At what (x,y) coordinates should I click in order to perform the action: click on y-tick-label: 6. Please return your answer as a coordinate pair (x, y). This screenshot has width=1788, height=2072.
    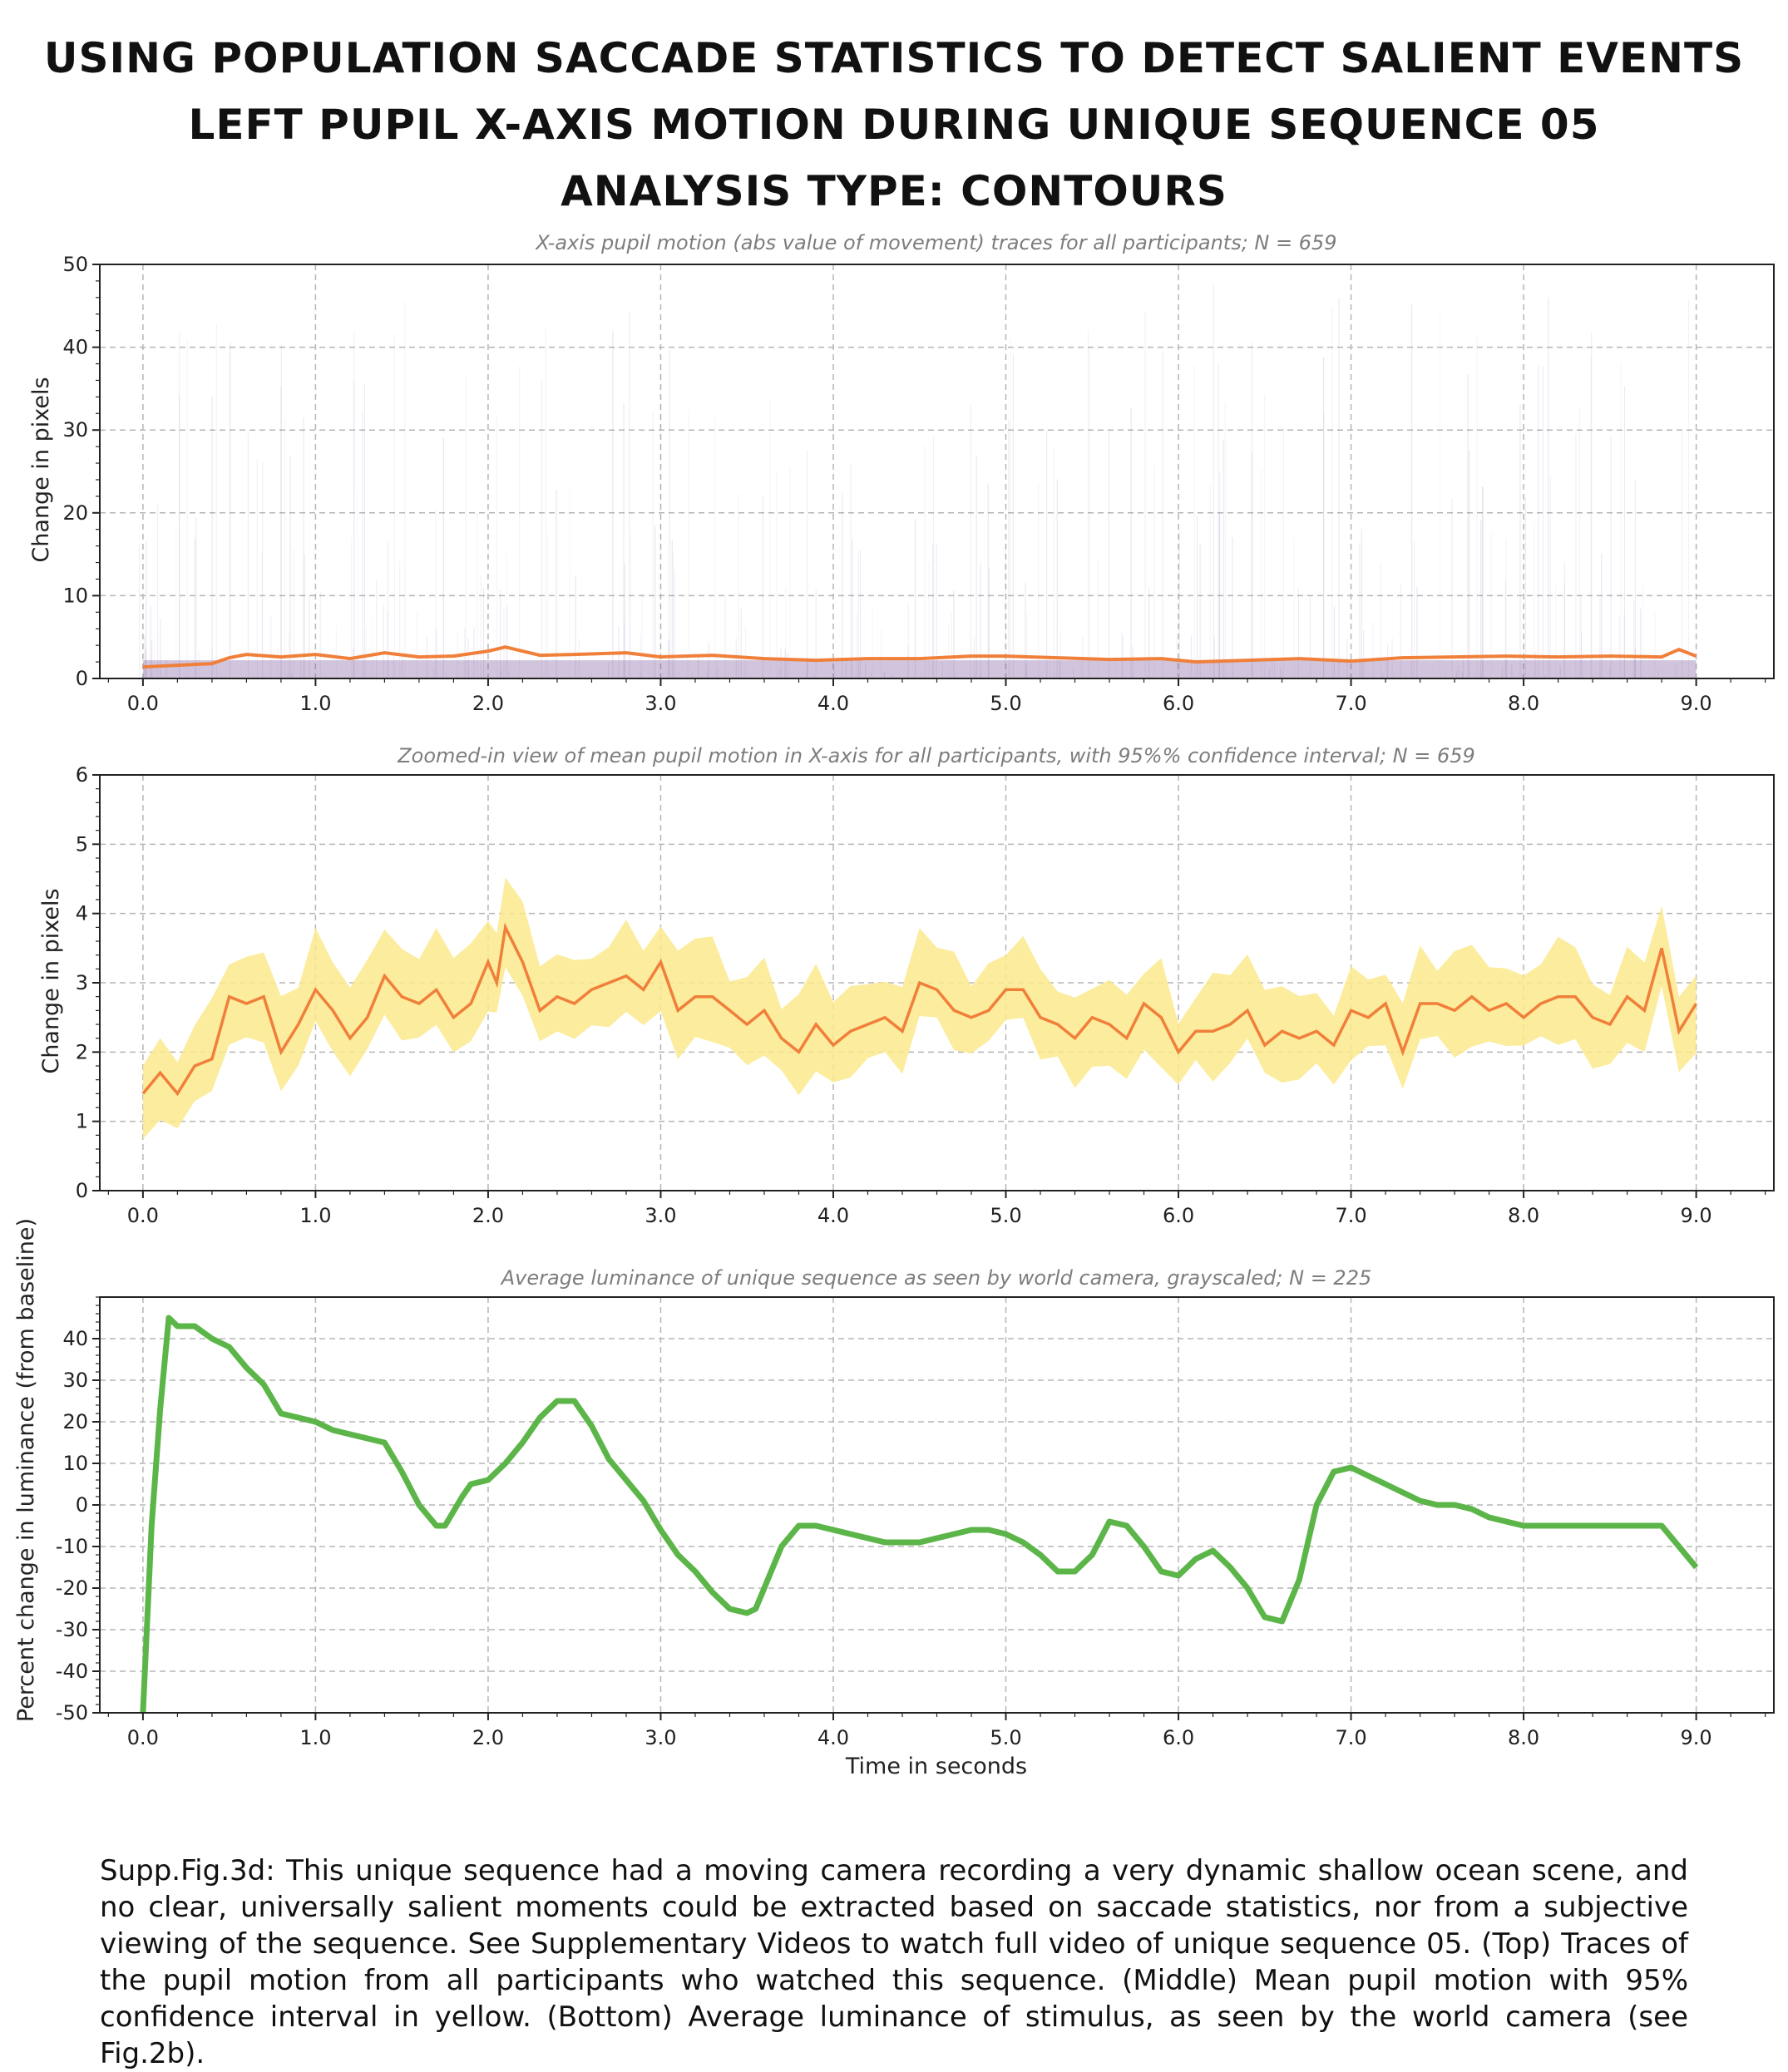
    Looking at the image, I should click on (82, 775).